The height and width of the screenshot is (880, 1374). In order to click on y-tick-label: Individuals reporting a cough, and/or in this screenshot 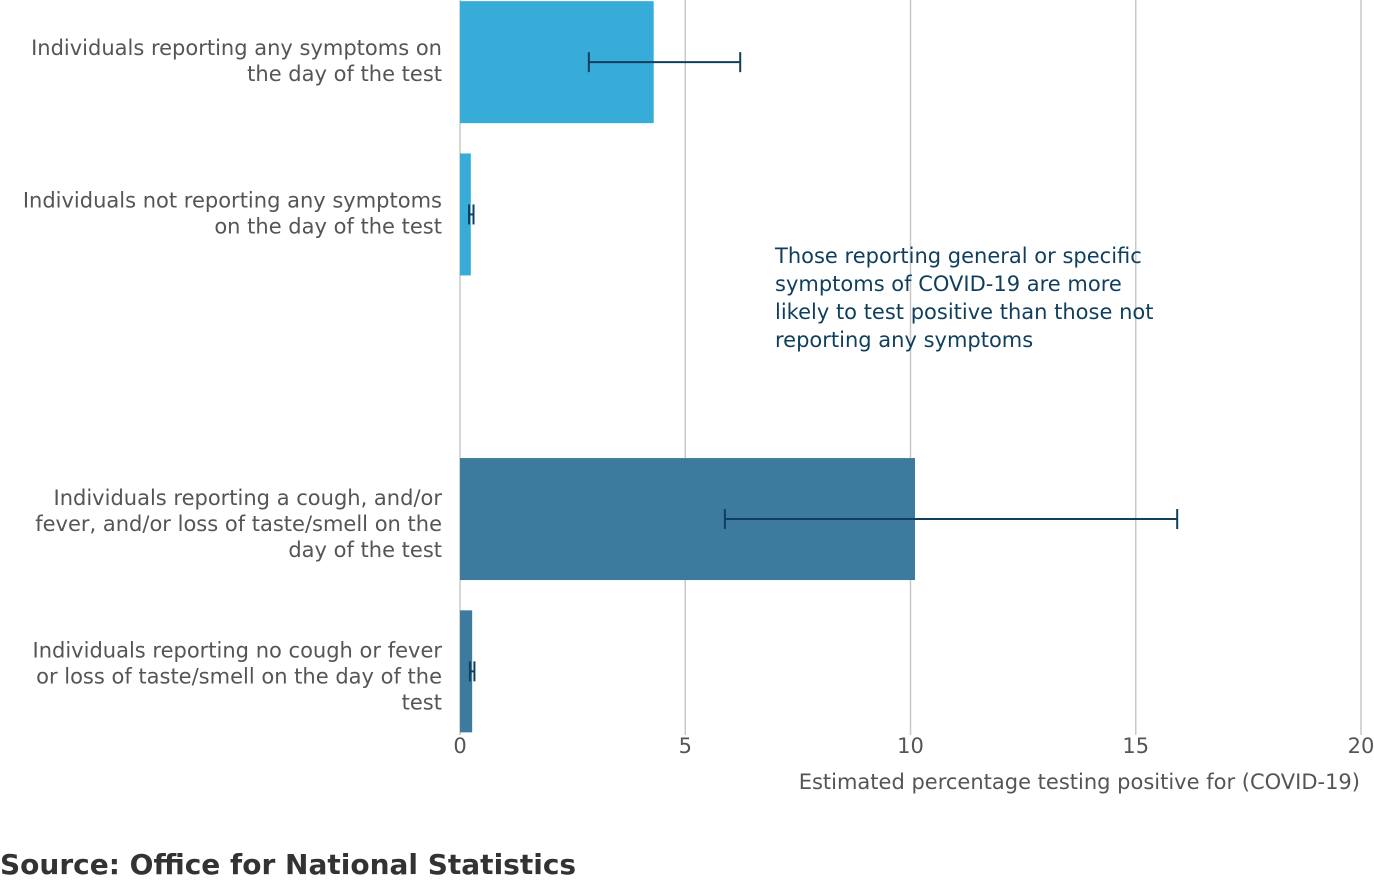, I will do `click(248, 498)`.